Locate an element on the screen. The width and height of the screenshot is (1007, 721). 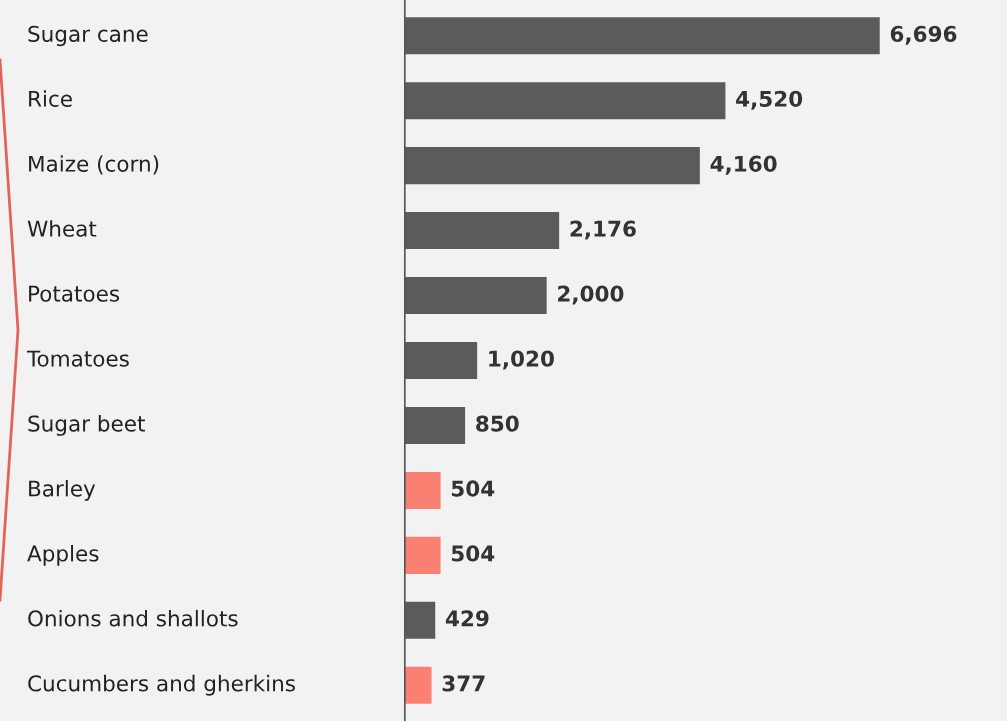
data-label: 429 is located at coordinates (467, 618).